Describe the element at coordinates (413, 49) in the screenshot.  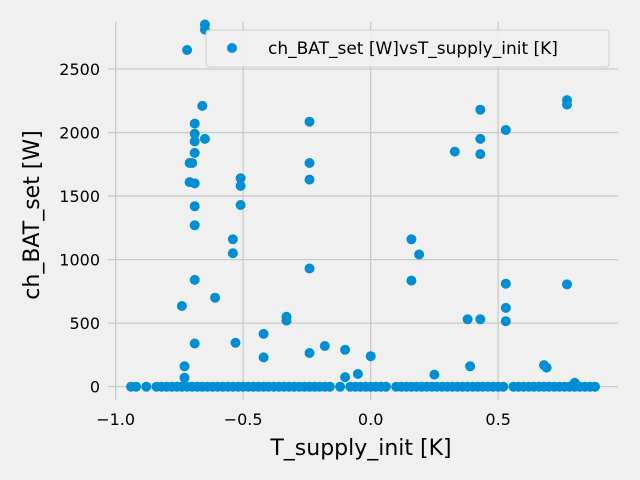
I see `legend-label: ch_BAT_set [W]vsT_supply_init [K]` at that location.